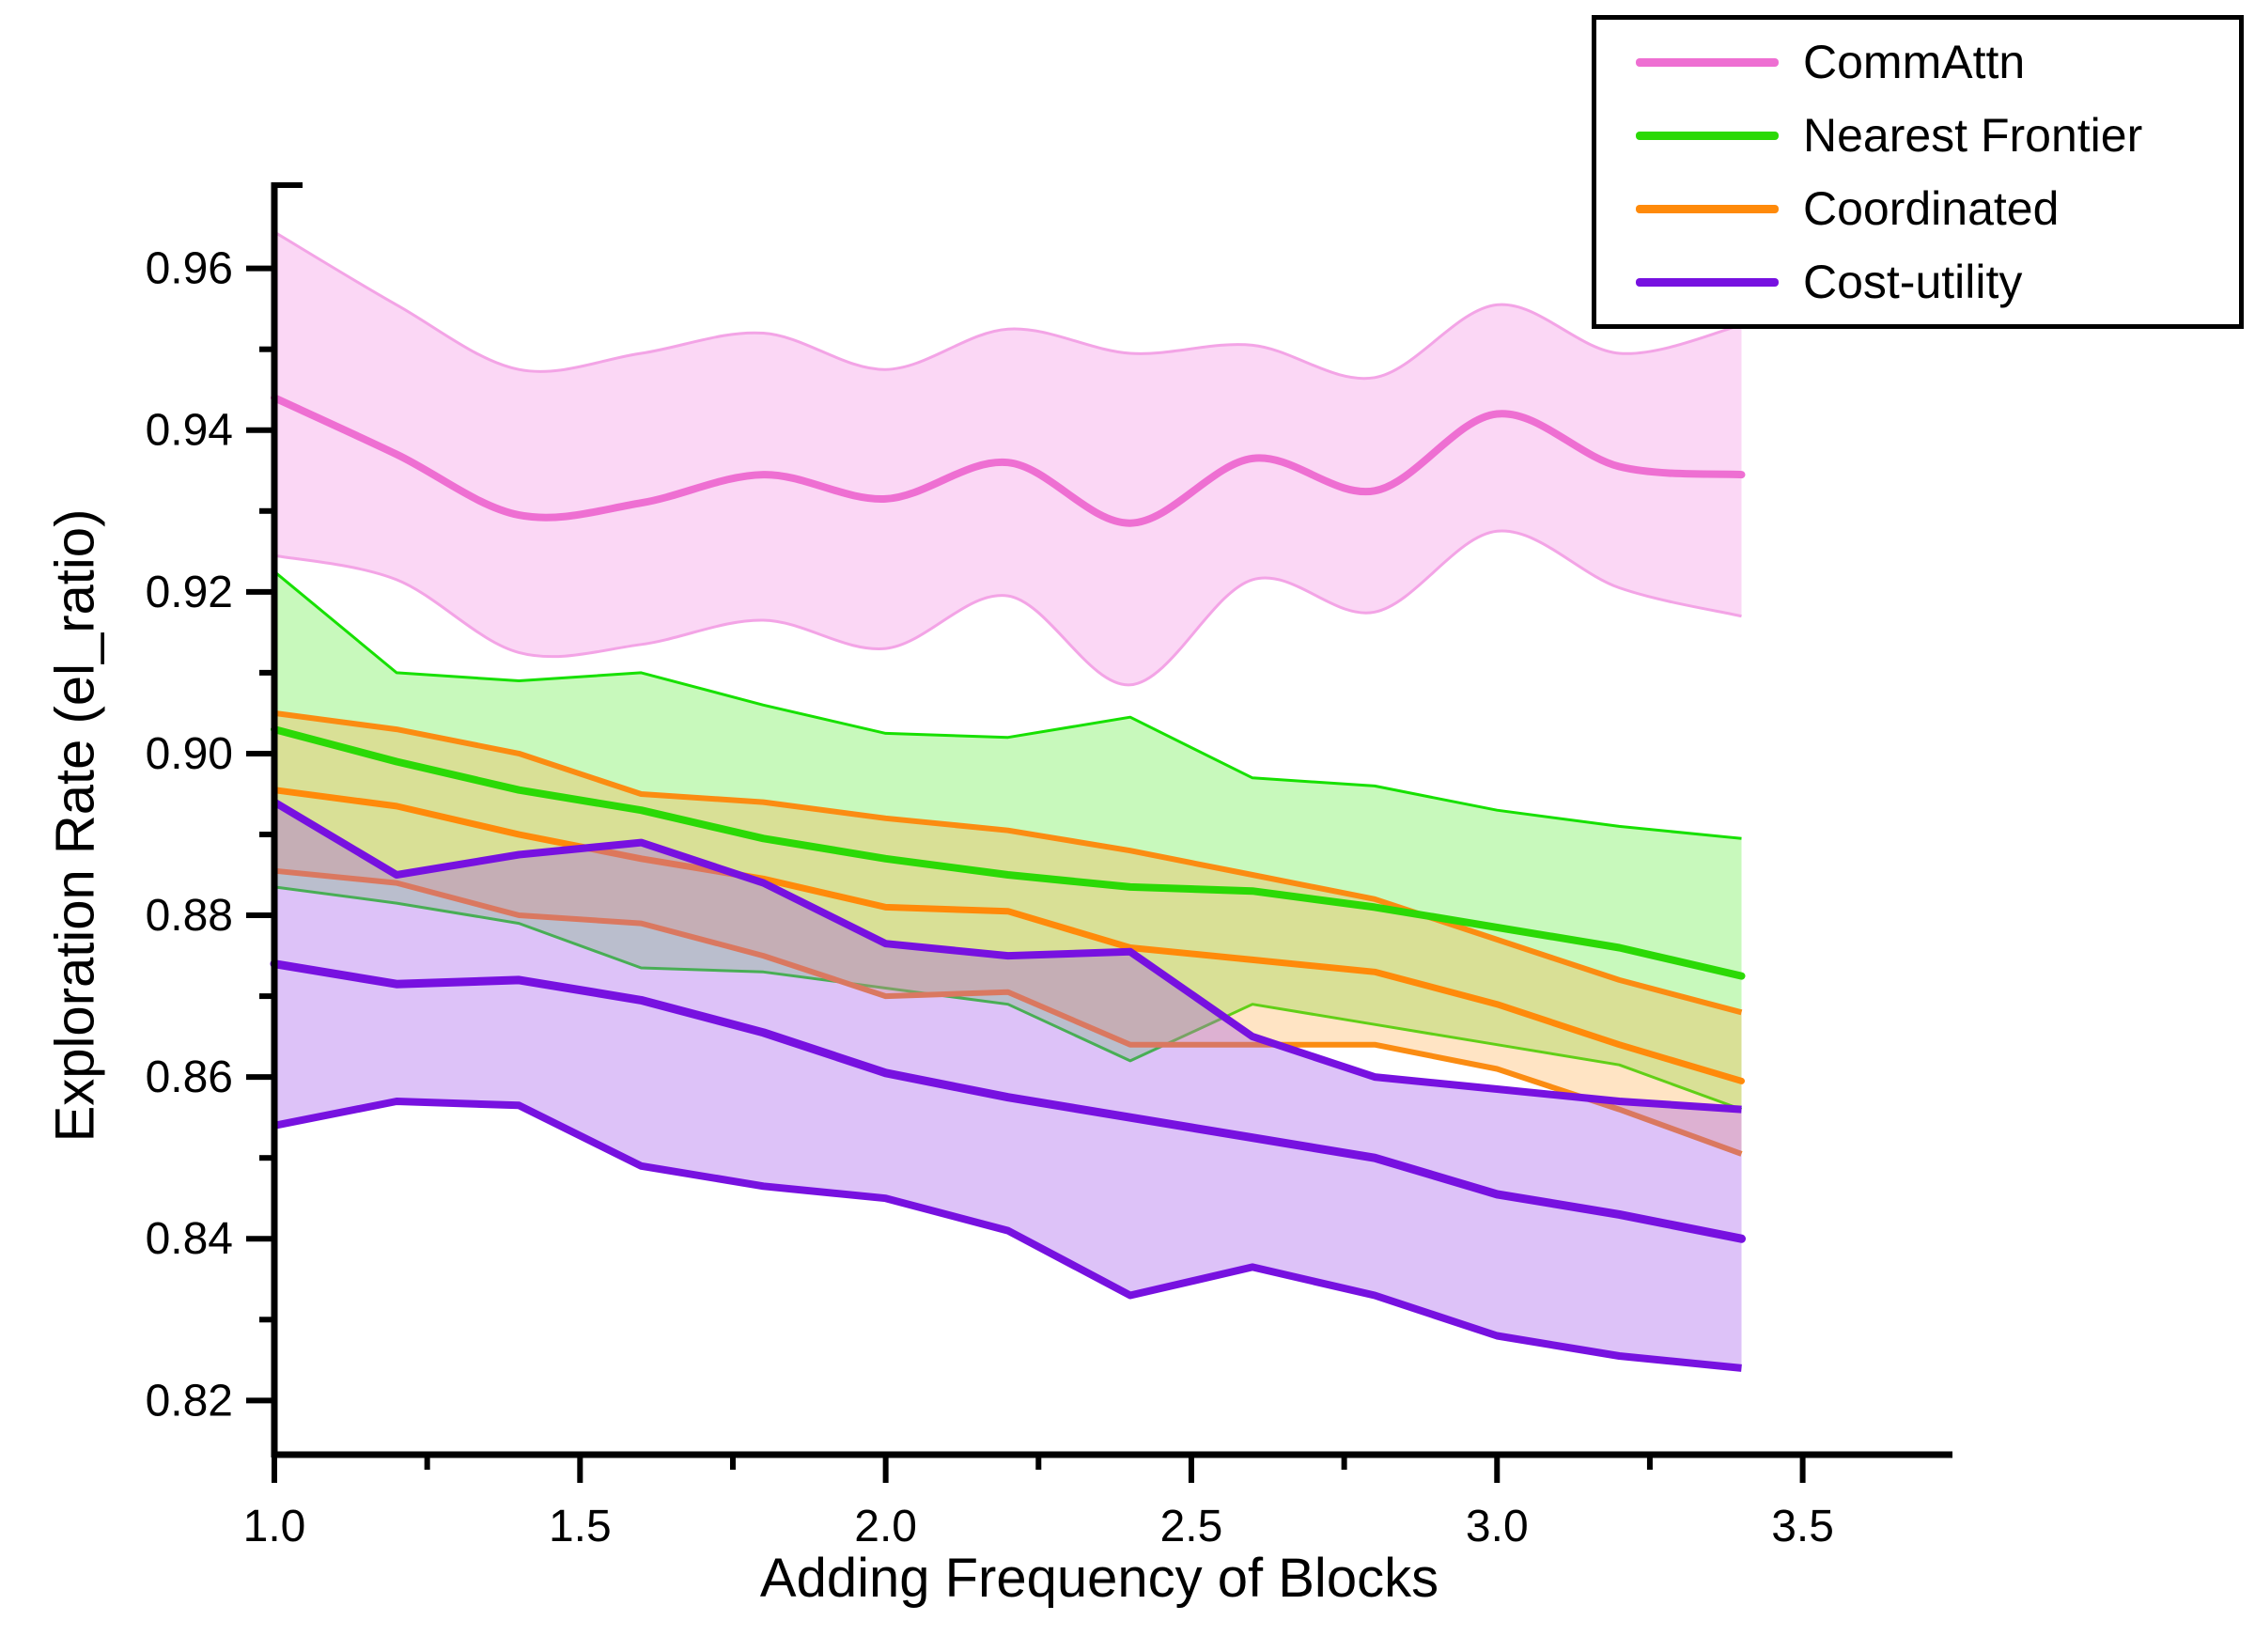 This screenshot has height=1652, width=2255. What do you see at coordinates (1802, 1526) in the screenshot?
I see `x-tick-label: 3.5` at bounding box center [1802, 1526].